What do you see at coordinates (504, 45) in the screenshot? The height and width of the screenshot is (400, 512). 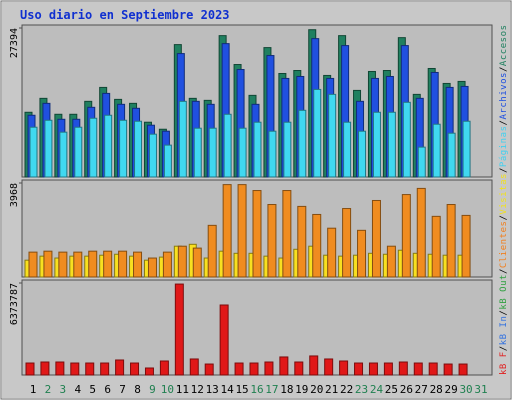 I see `legend-item: Accesos` at bounding box center [504, 45].